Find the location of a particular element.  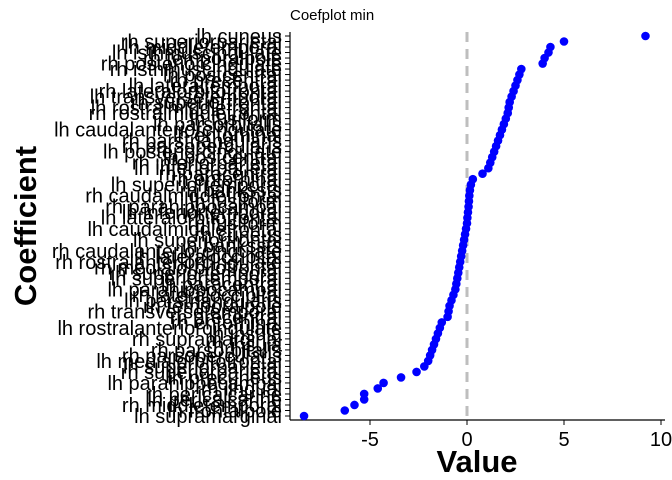

y-tick-label: lh bankssts is located at coordinates (232, 246).